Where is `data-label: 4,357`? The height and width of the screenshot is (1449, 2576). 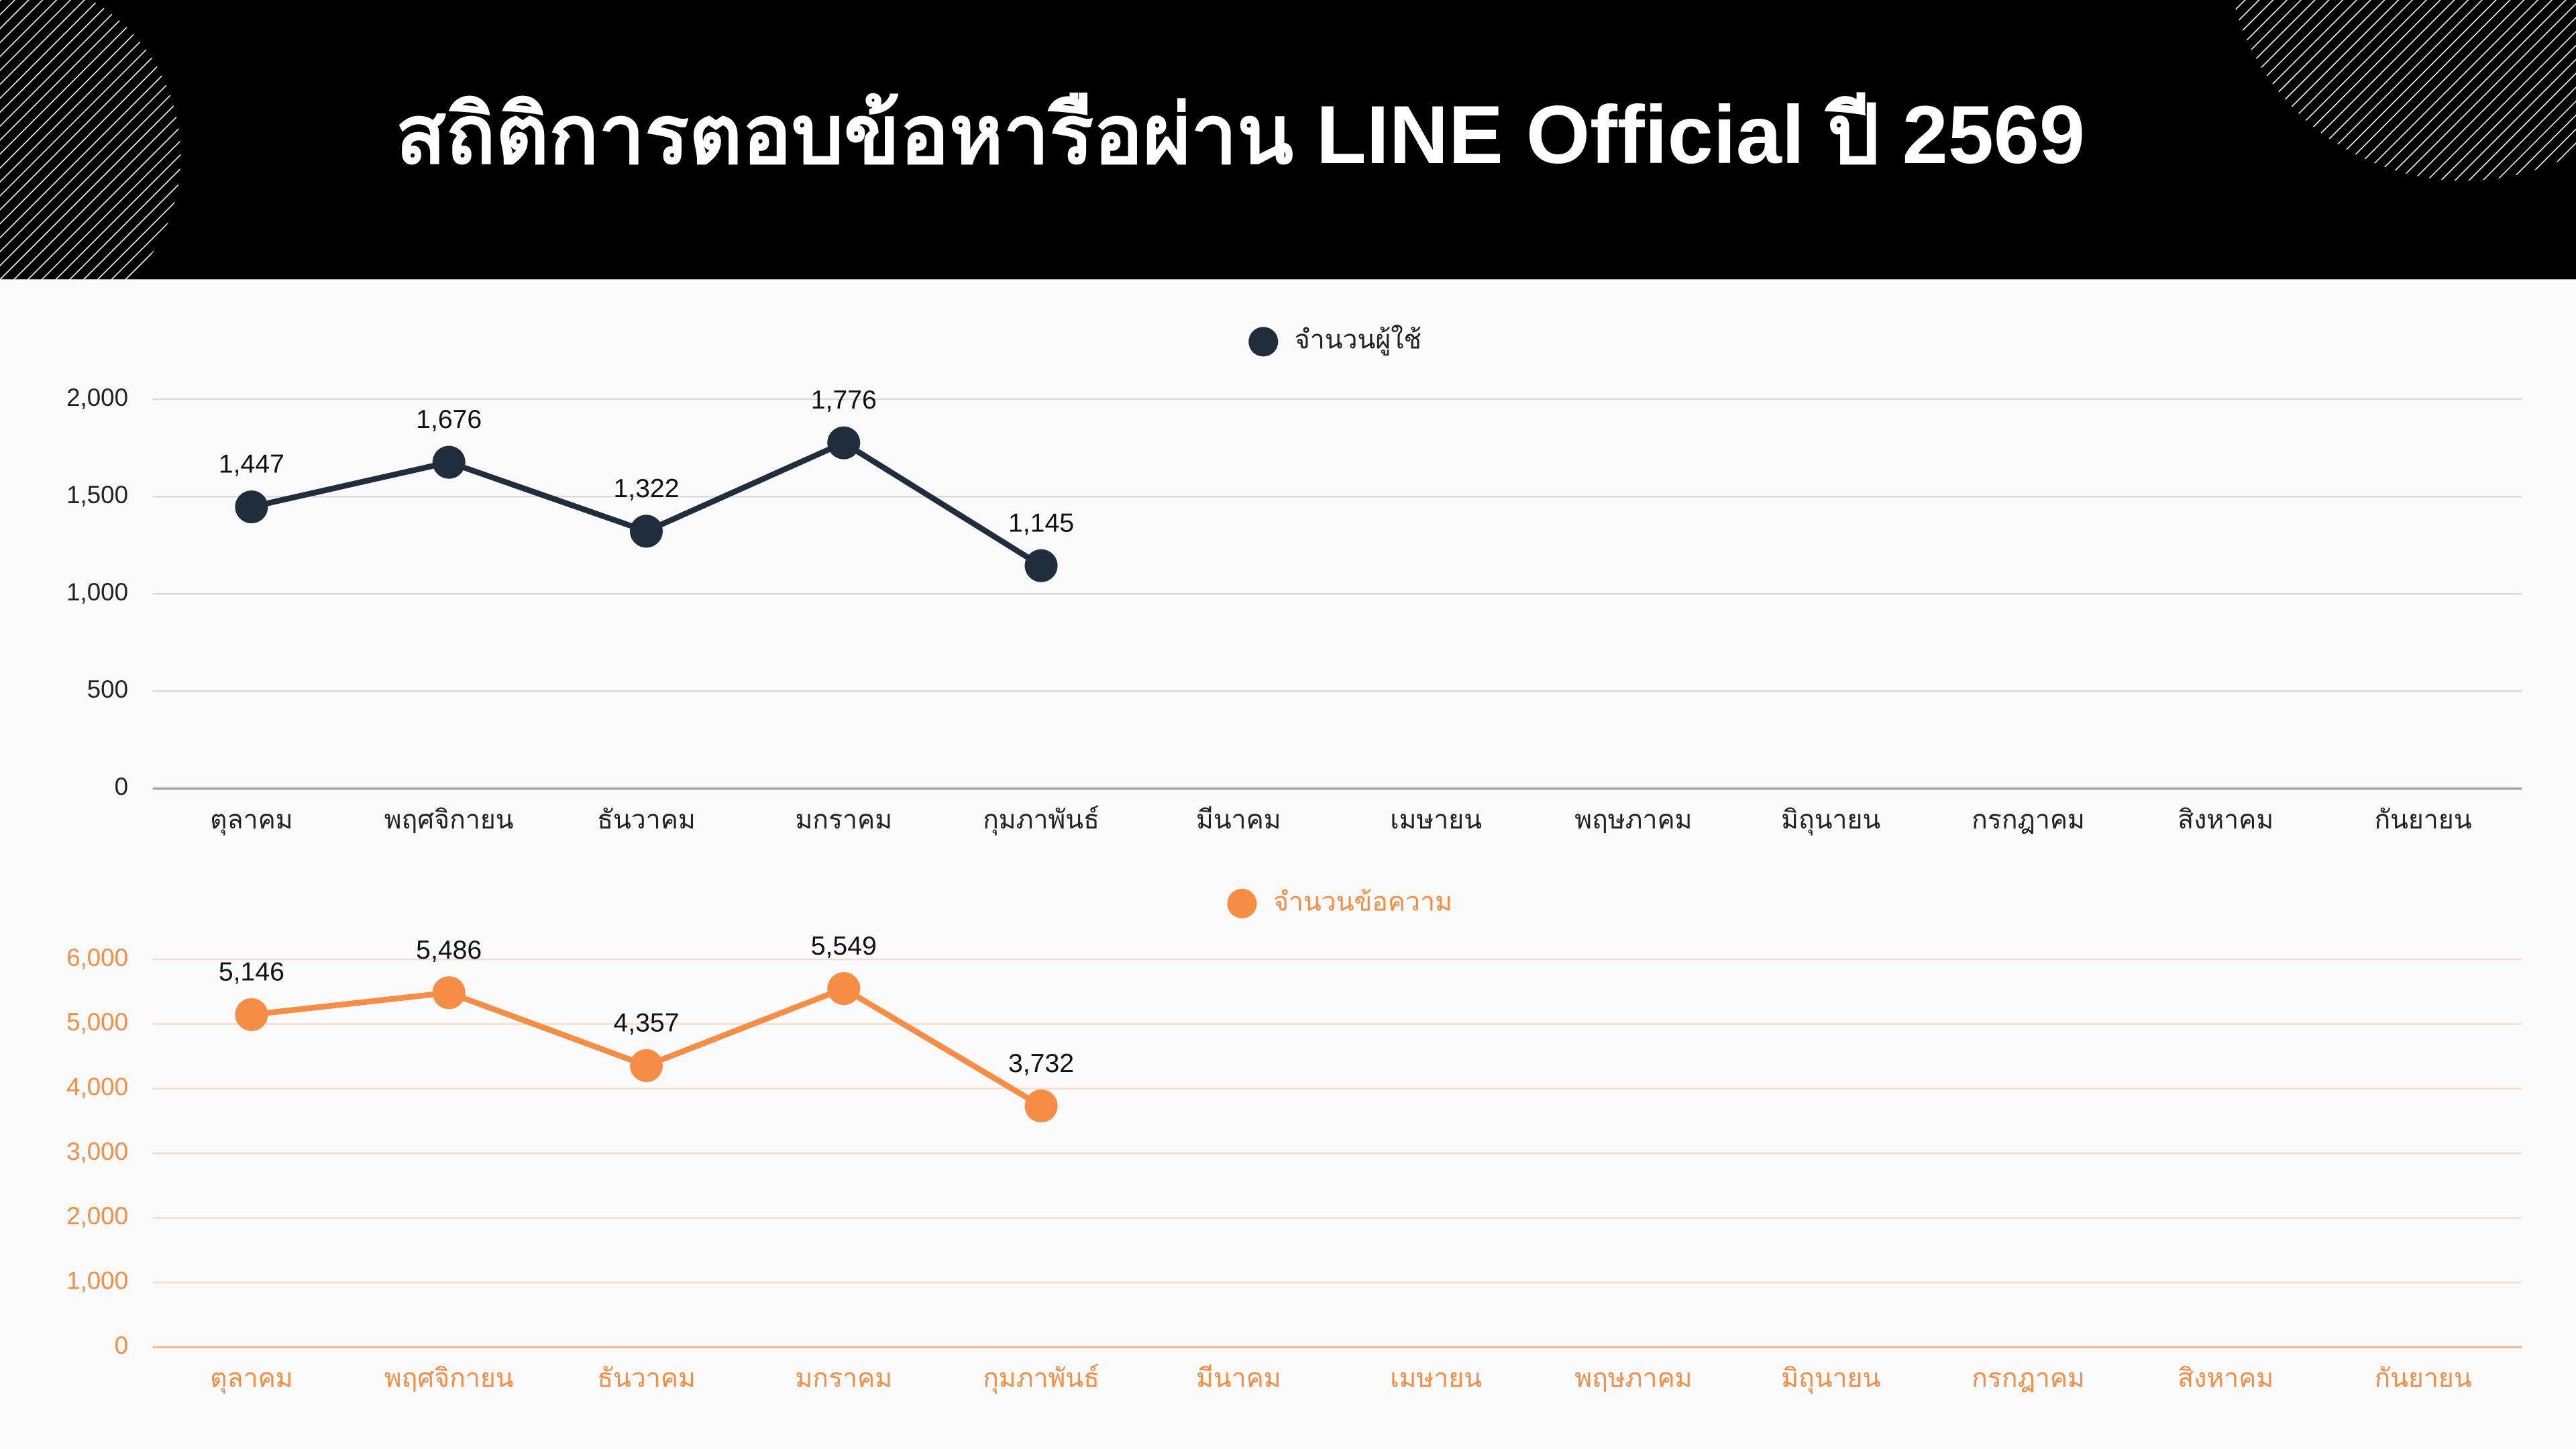
data-label: 4,357 is located at coordinates (646, 1023).